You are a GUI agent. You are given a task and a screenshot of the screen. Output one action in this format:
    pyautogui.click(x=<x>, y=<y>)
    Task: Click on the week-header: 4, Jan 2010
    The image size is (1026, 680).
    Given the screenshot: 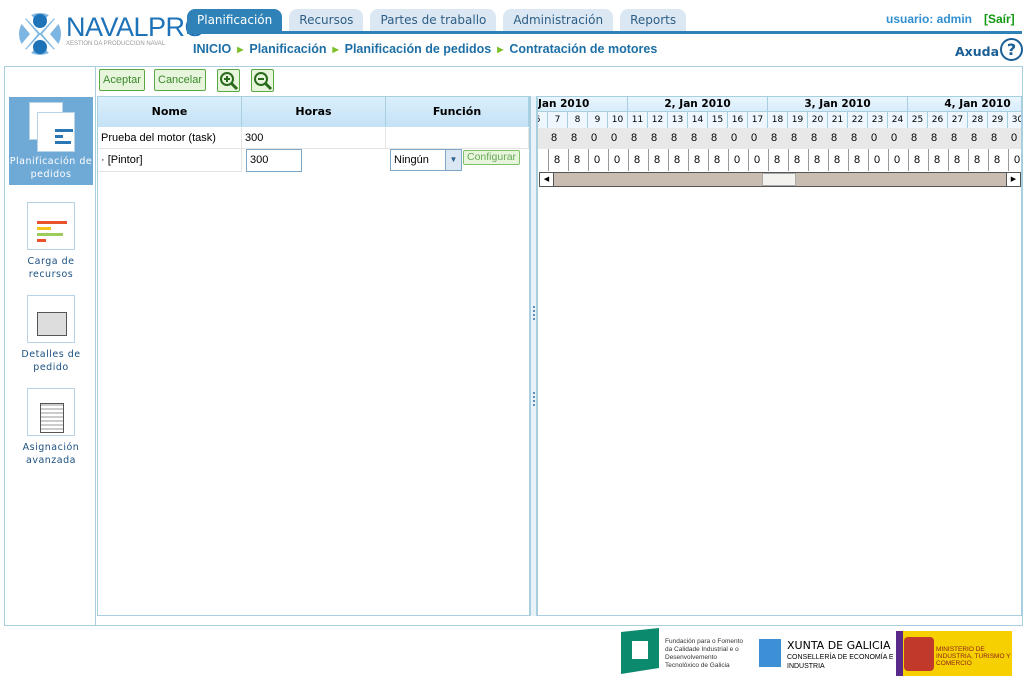 What is the action you would take?
    pyautogui.click(x=964, y=104)
    